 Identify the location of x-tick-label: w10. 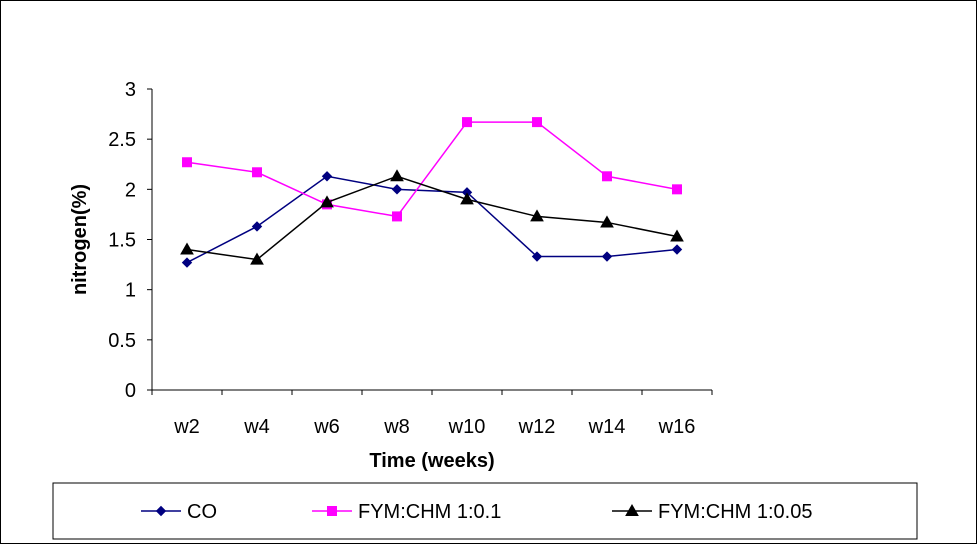
(467, 427).